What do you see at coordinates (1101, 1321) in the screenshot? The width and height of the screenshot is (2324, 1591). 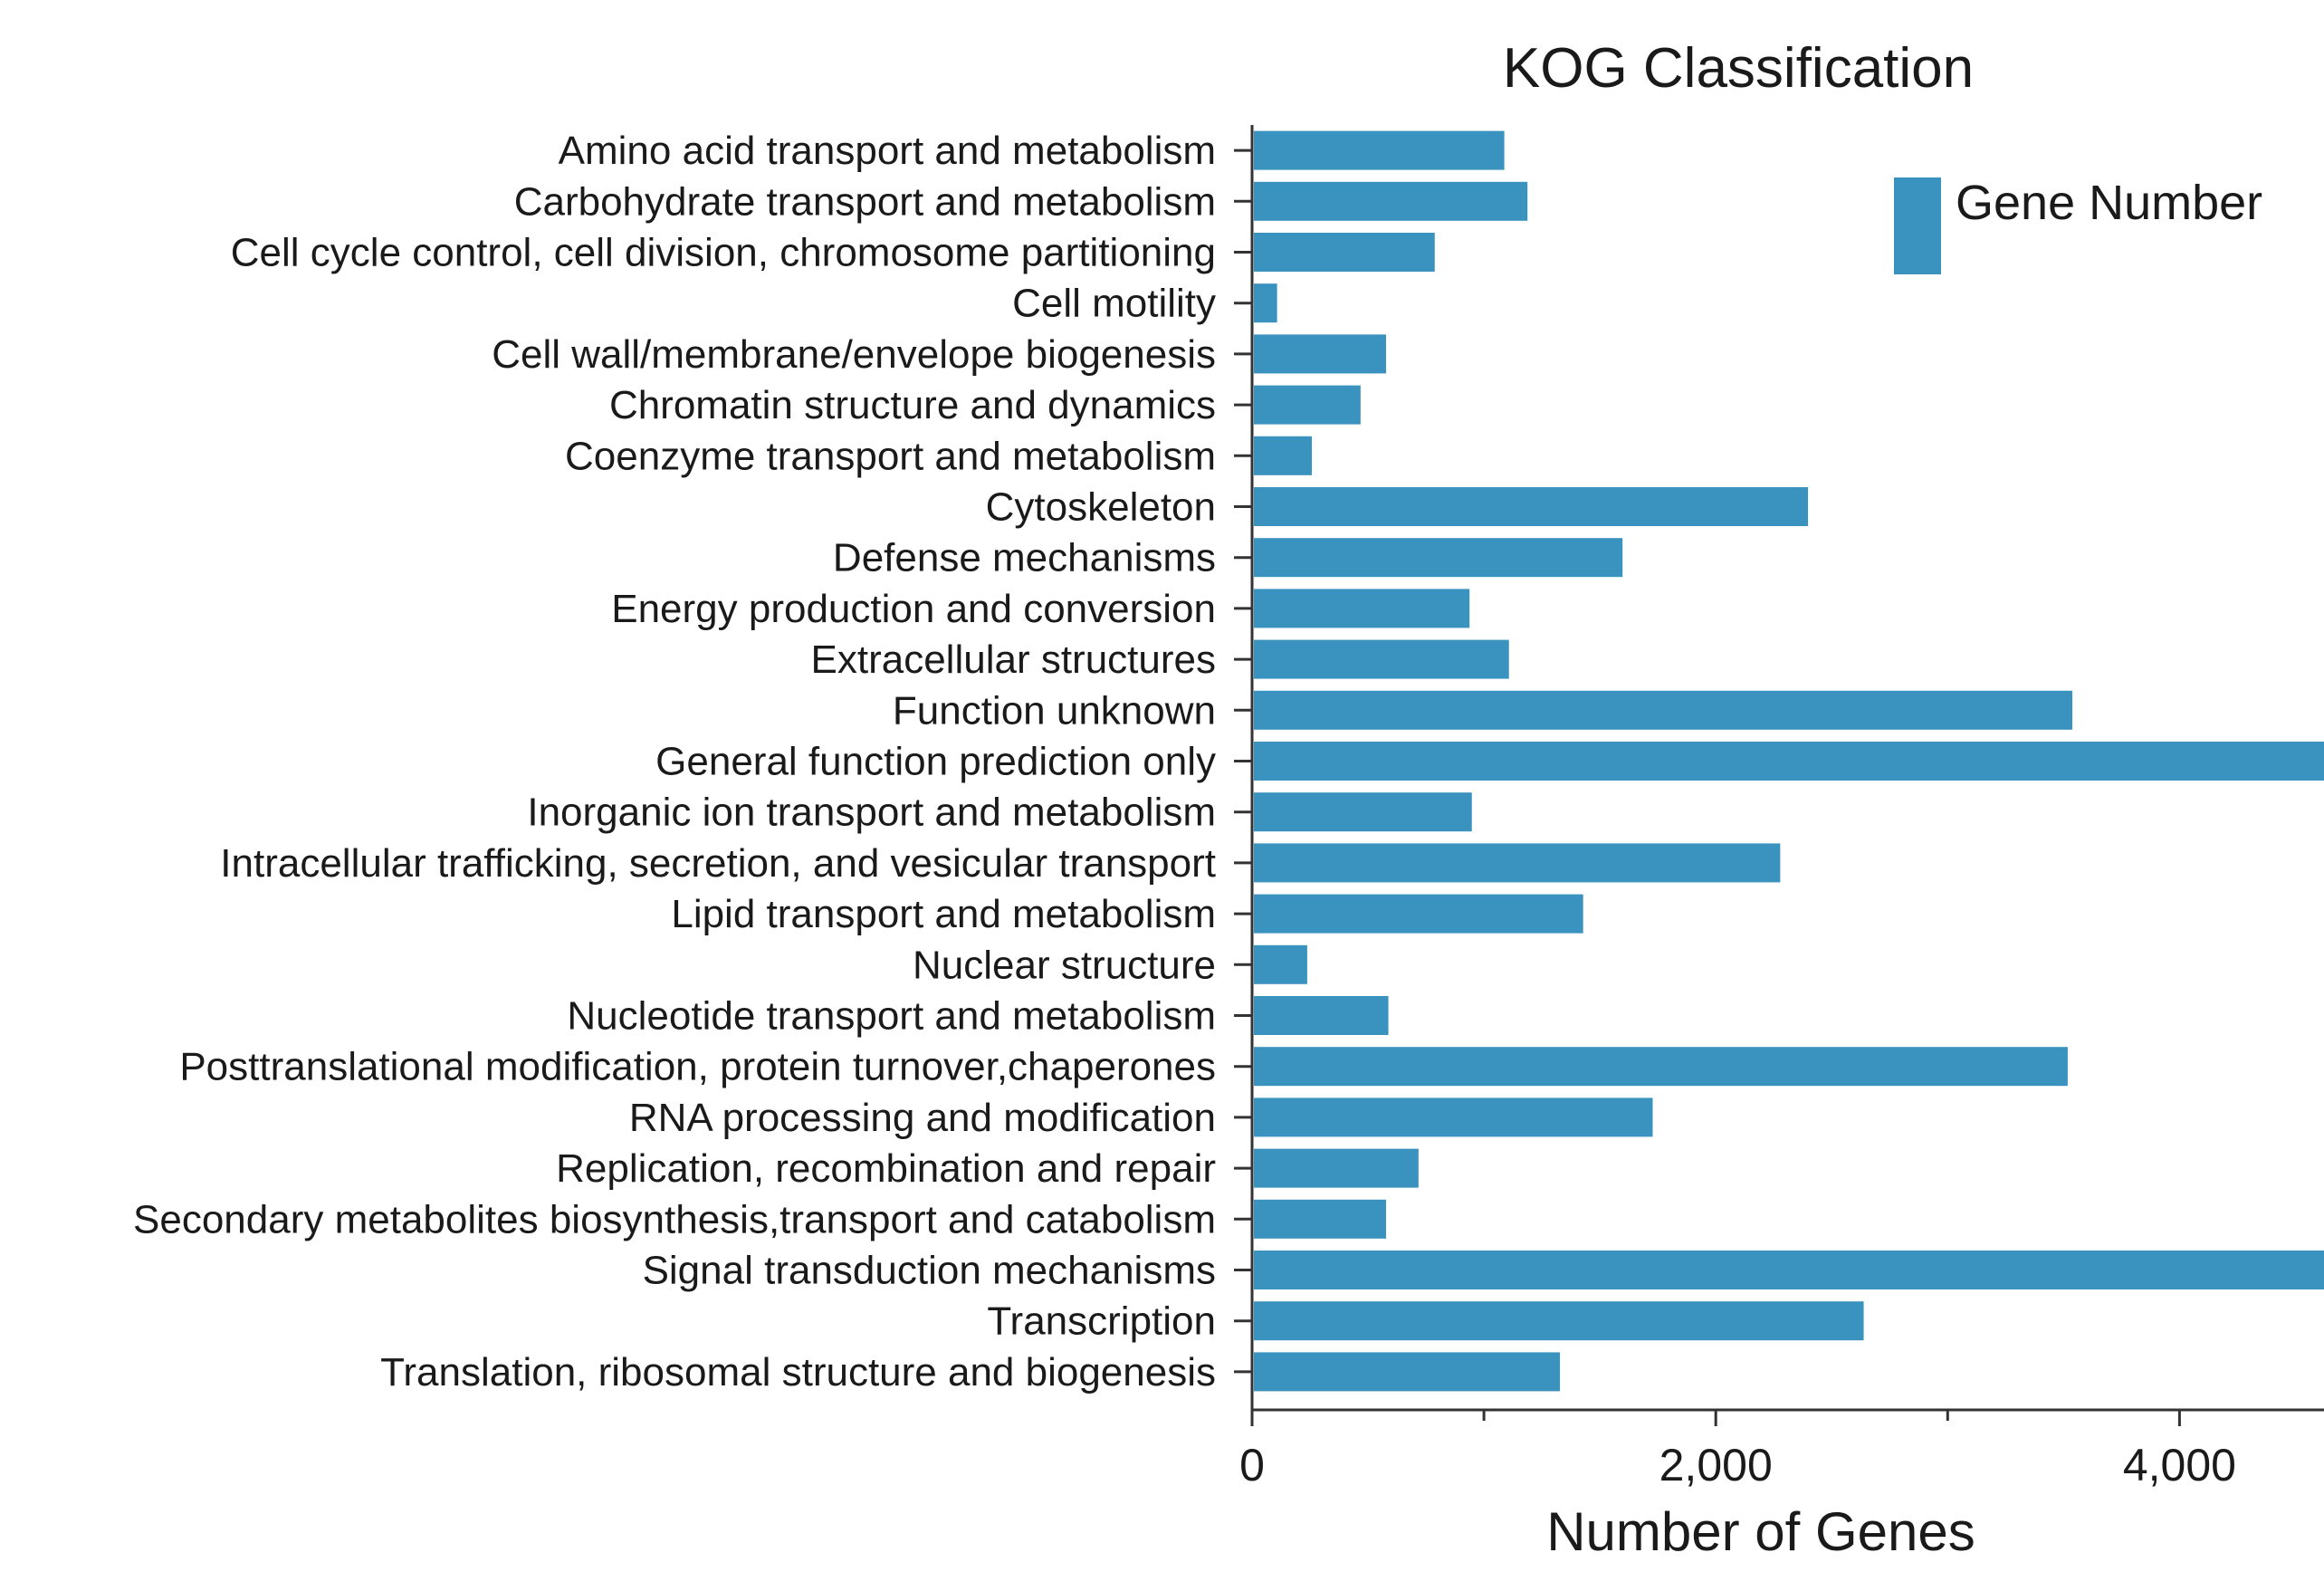 I see `category-label: Transcription` at bounding box center [1101, 1321].